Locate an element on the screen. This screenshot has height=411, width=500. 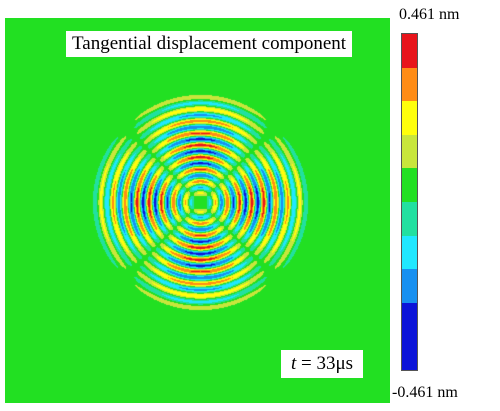
time-symbol: t is located at coordinates (294, 363).